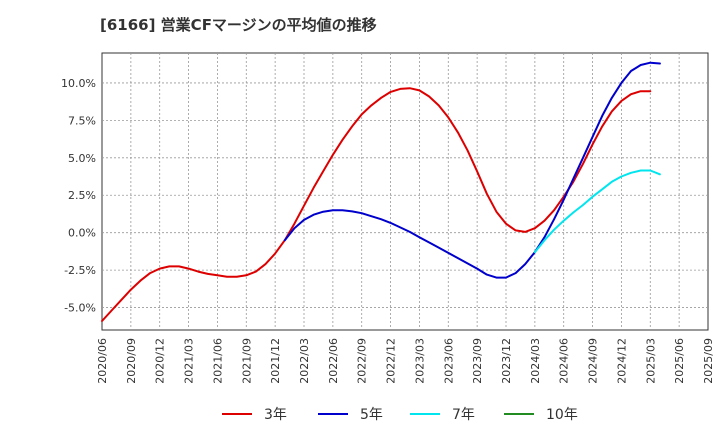 This screenshot has width=720, height=440. What do you see at coordinates (679, 361) in the screenshot?
I see `x-tick-label: 2025/06` at bounding box center [679, 361].